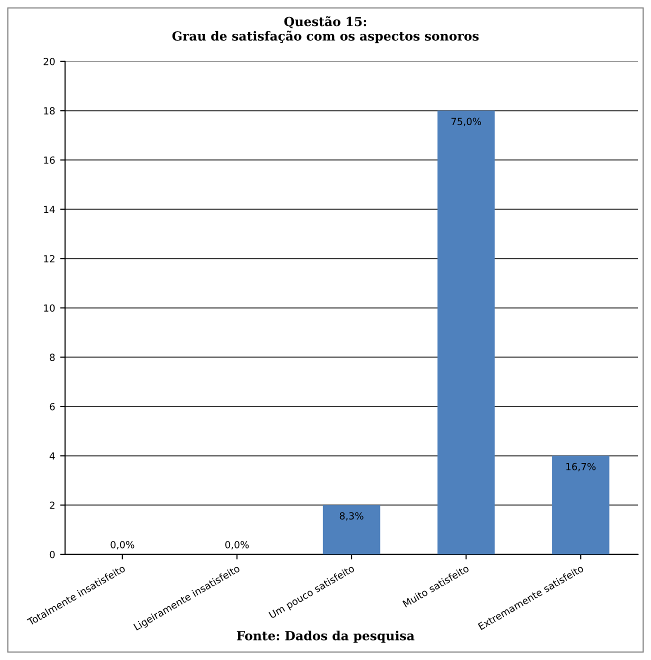  I want to click on y-tick-label: 10, so click(49, 308).